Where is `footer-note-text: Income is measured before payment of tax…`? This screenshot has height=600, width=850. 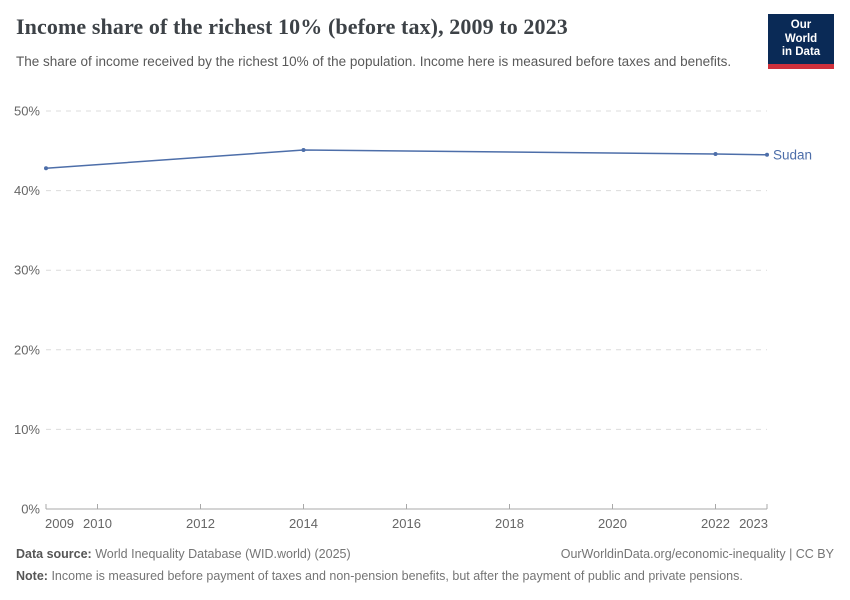 footer-note-text: Income is measured before payment of tax… is located at coordinates (397, 575).